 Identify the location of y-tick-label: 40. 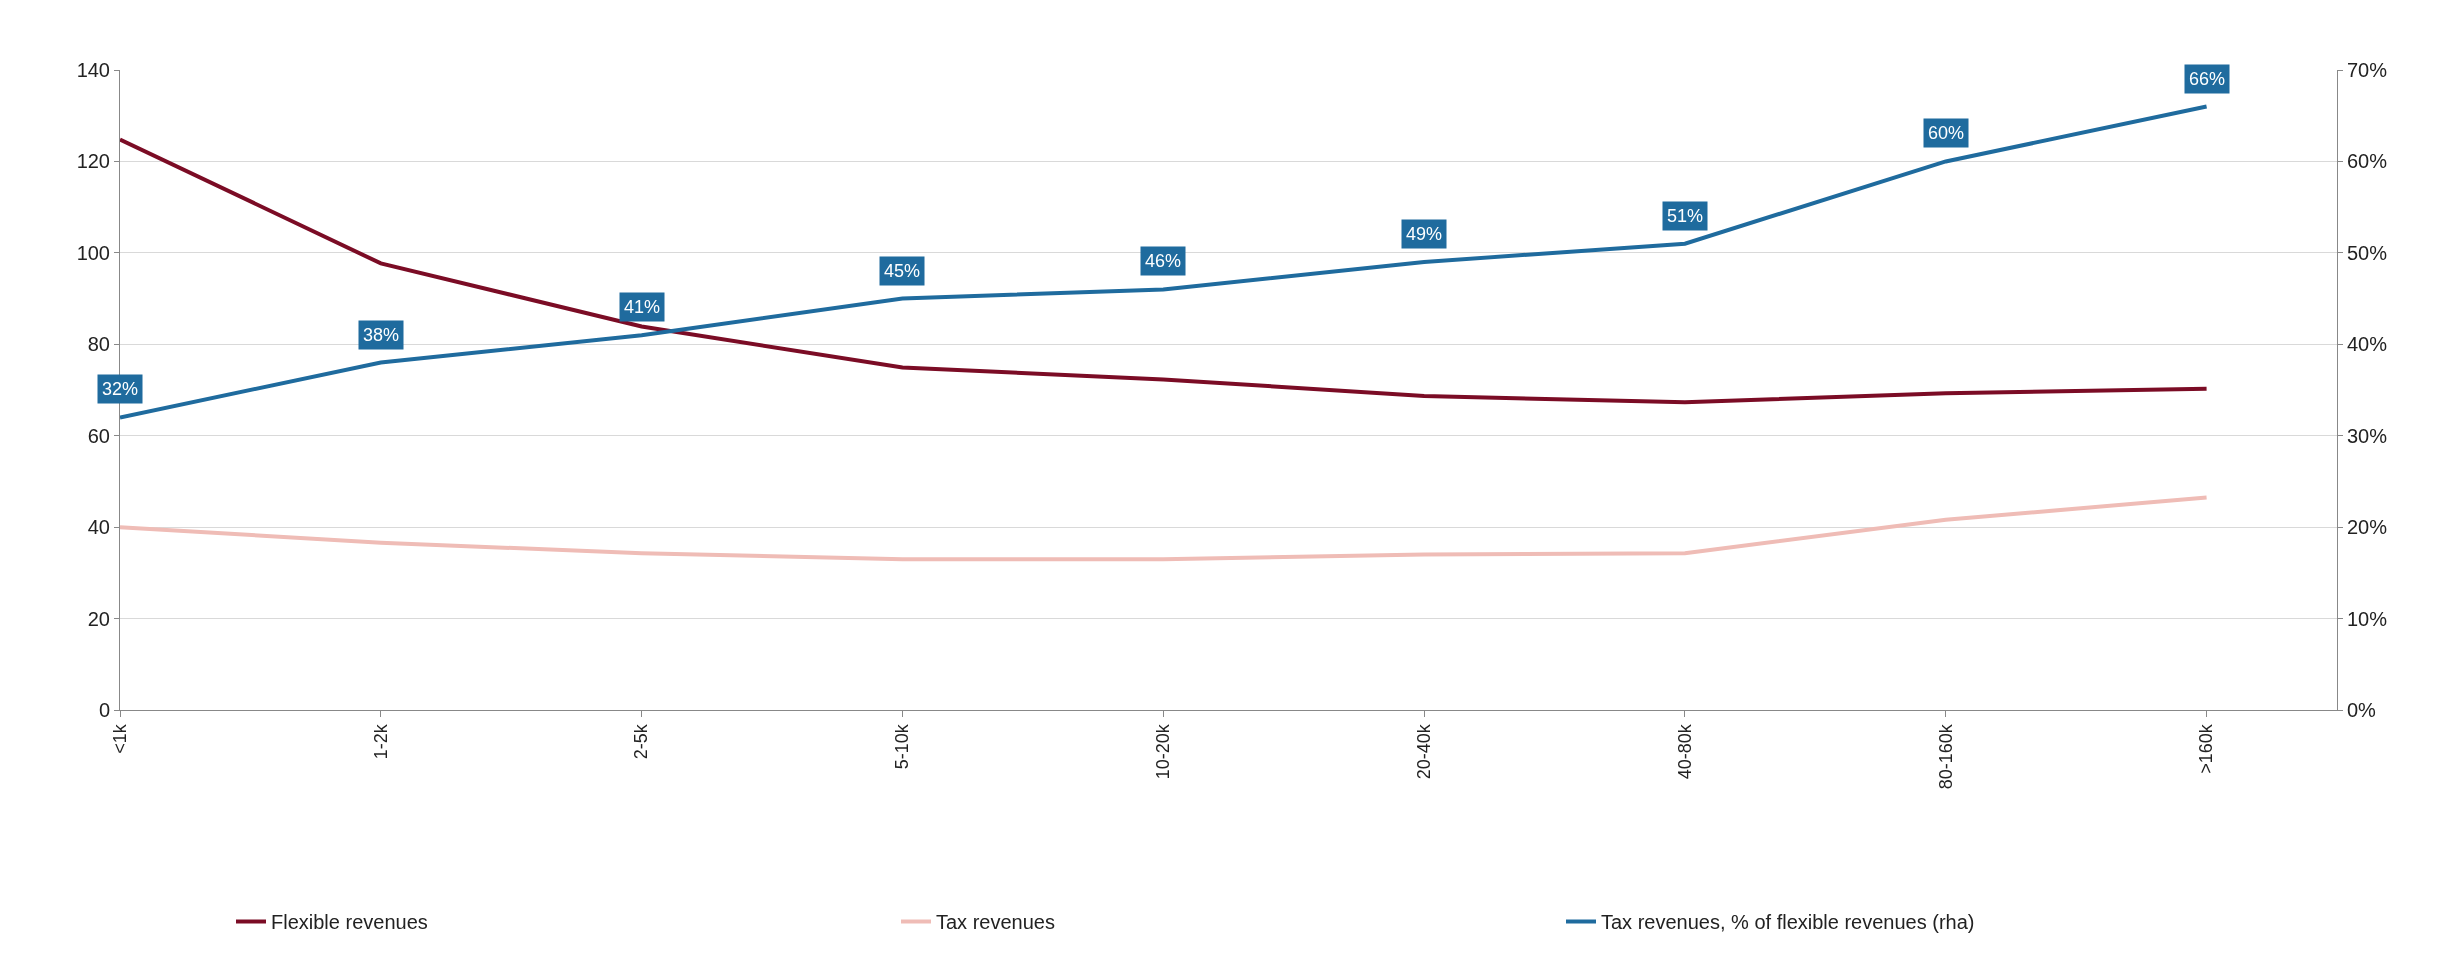
(98, 527).